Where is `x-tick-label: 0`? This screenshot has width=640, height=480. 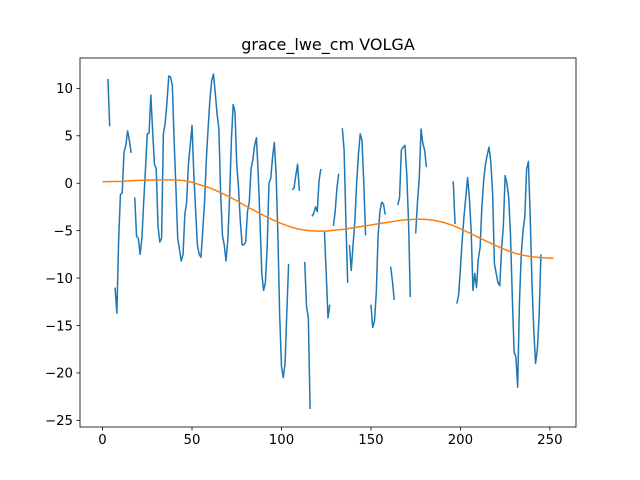
x-tick-label: 0 is located at coordinates (102, 440).